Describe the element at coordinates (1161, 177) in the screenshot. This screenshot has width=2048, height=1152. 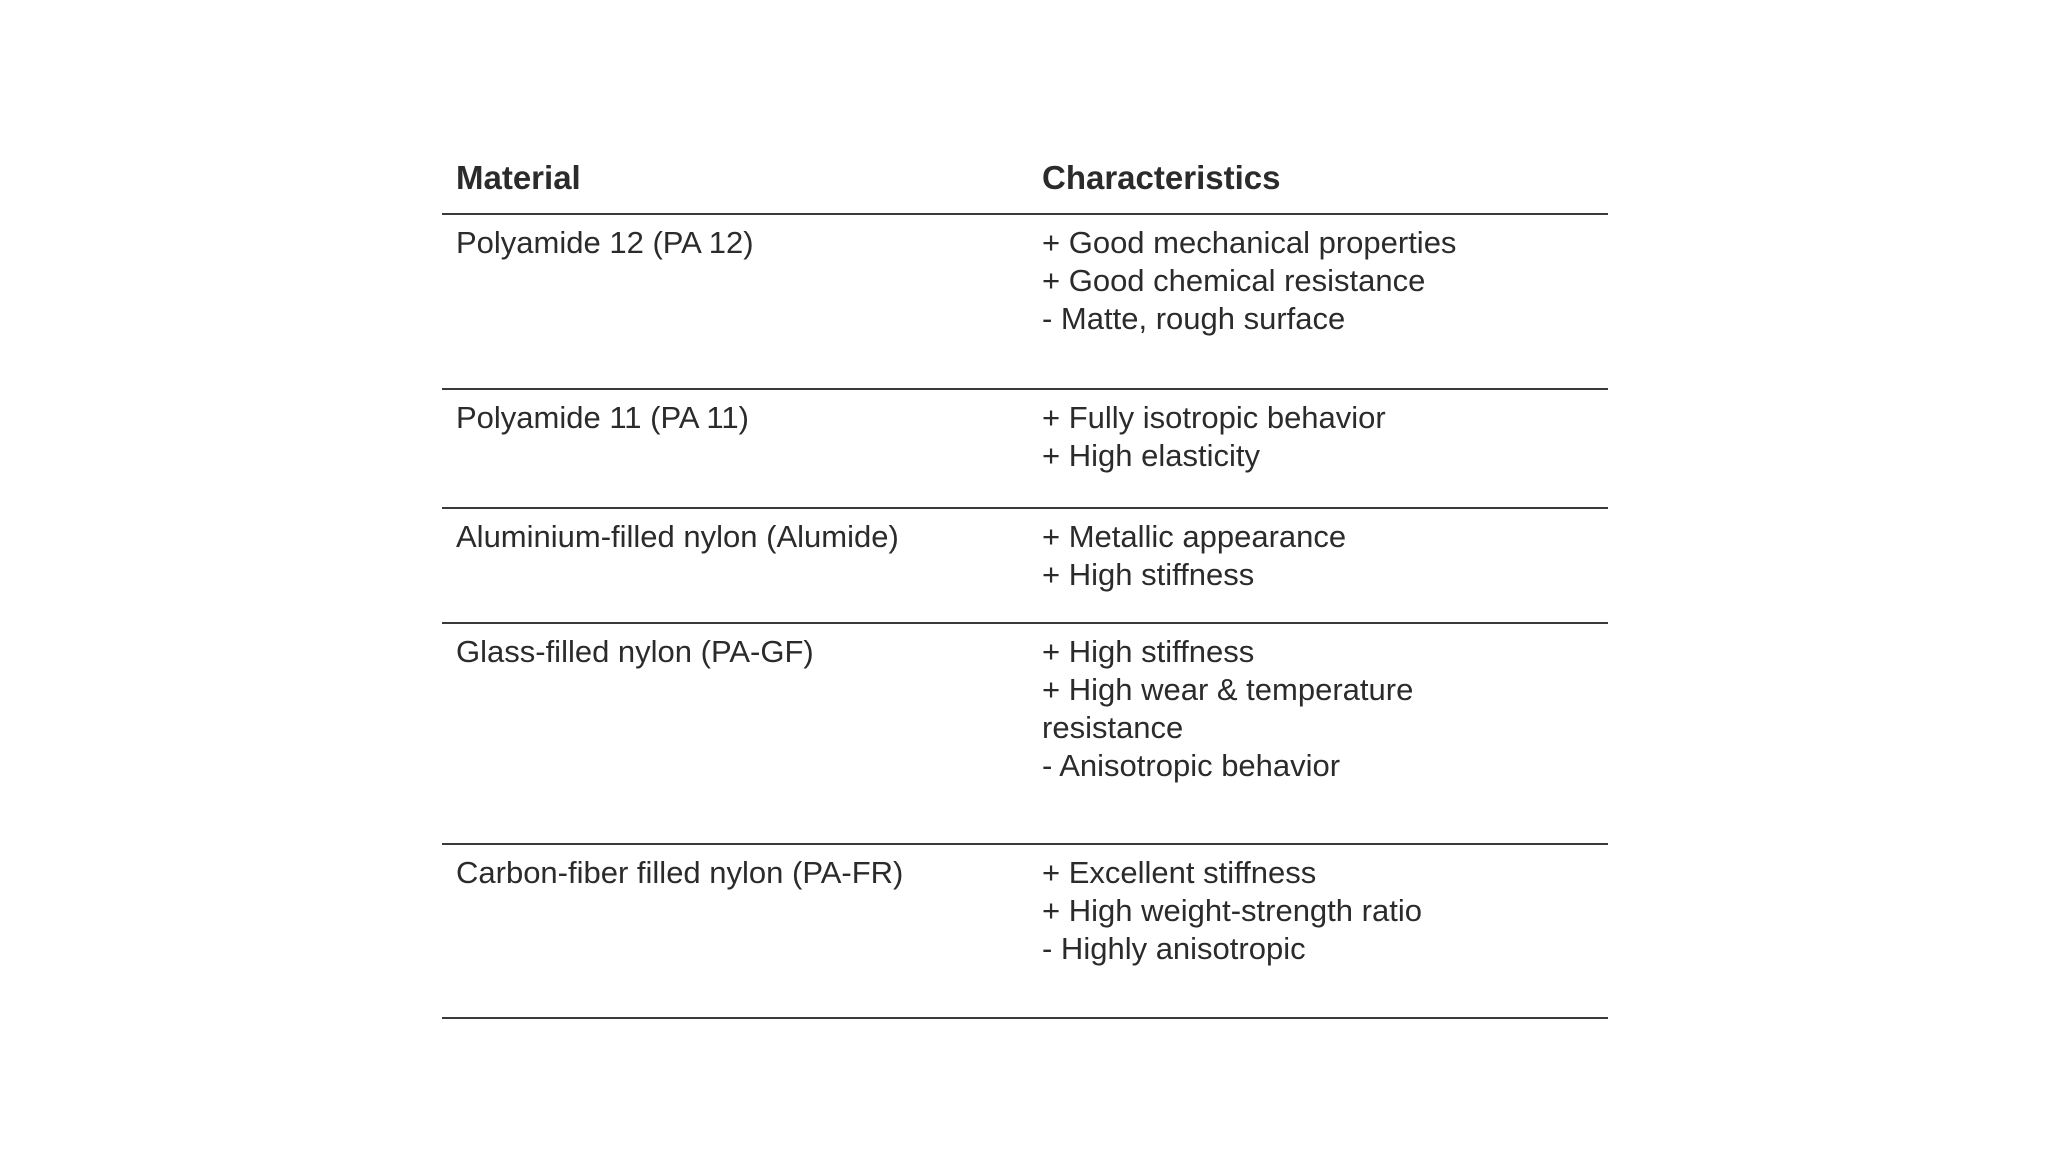
I see `column-header-characteristics: Characteristics` at that location.